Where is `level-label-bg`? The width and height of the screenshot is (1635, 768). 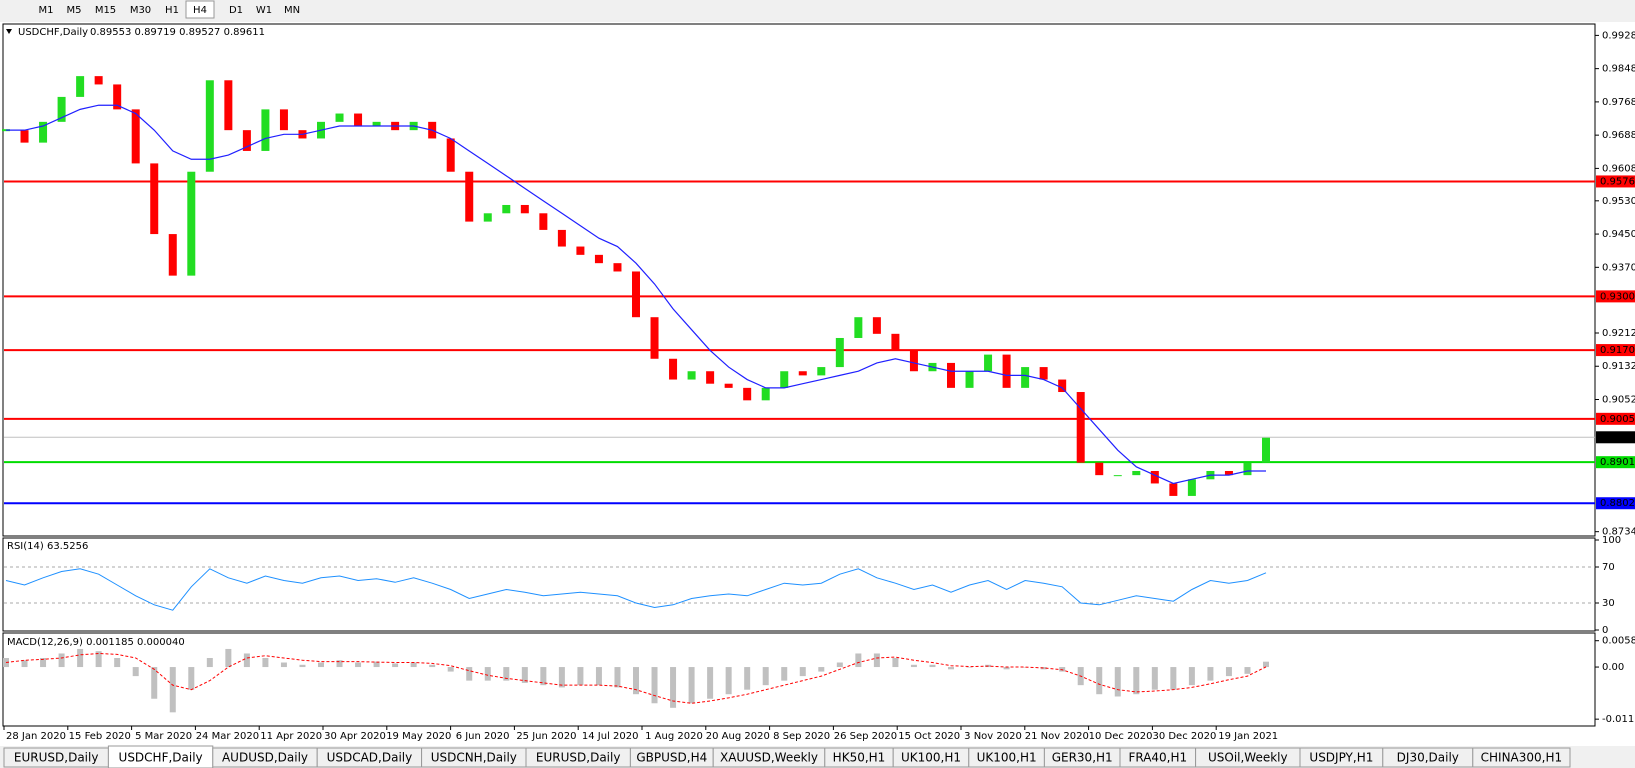 level-label-bg is located at coordinates (1615, 350).